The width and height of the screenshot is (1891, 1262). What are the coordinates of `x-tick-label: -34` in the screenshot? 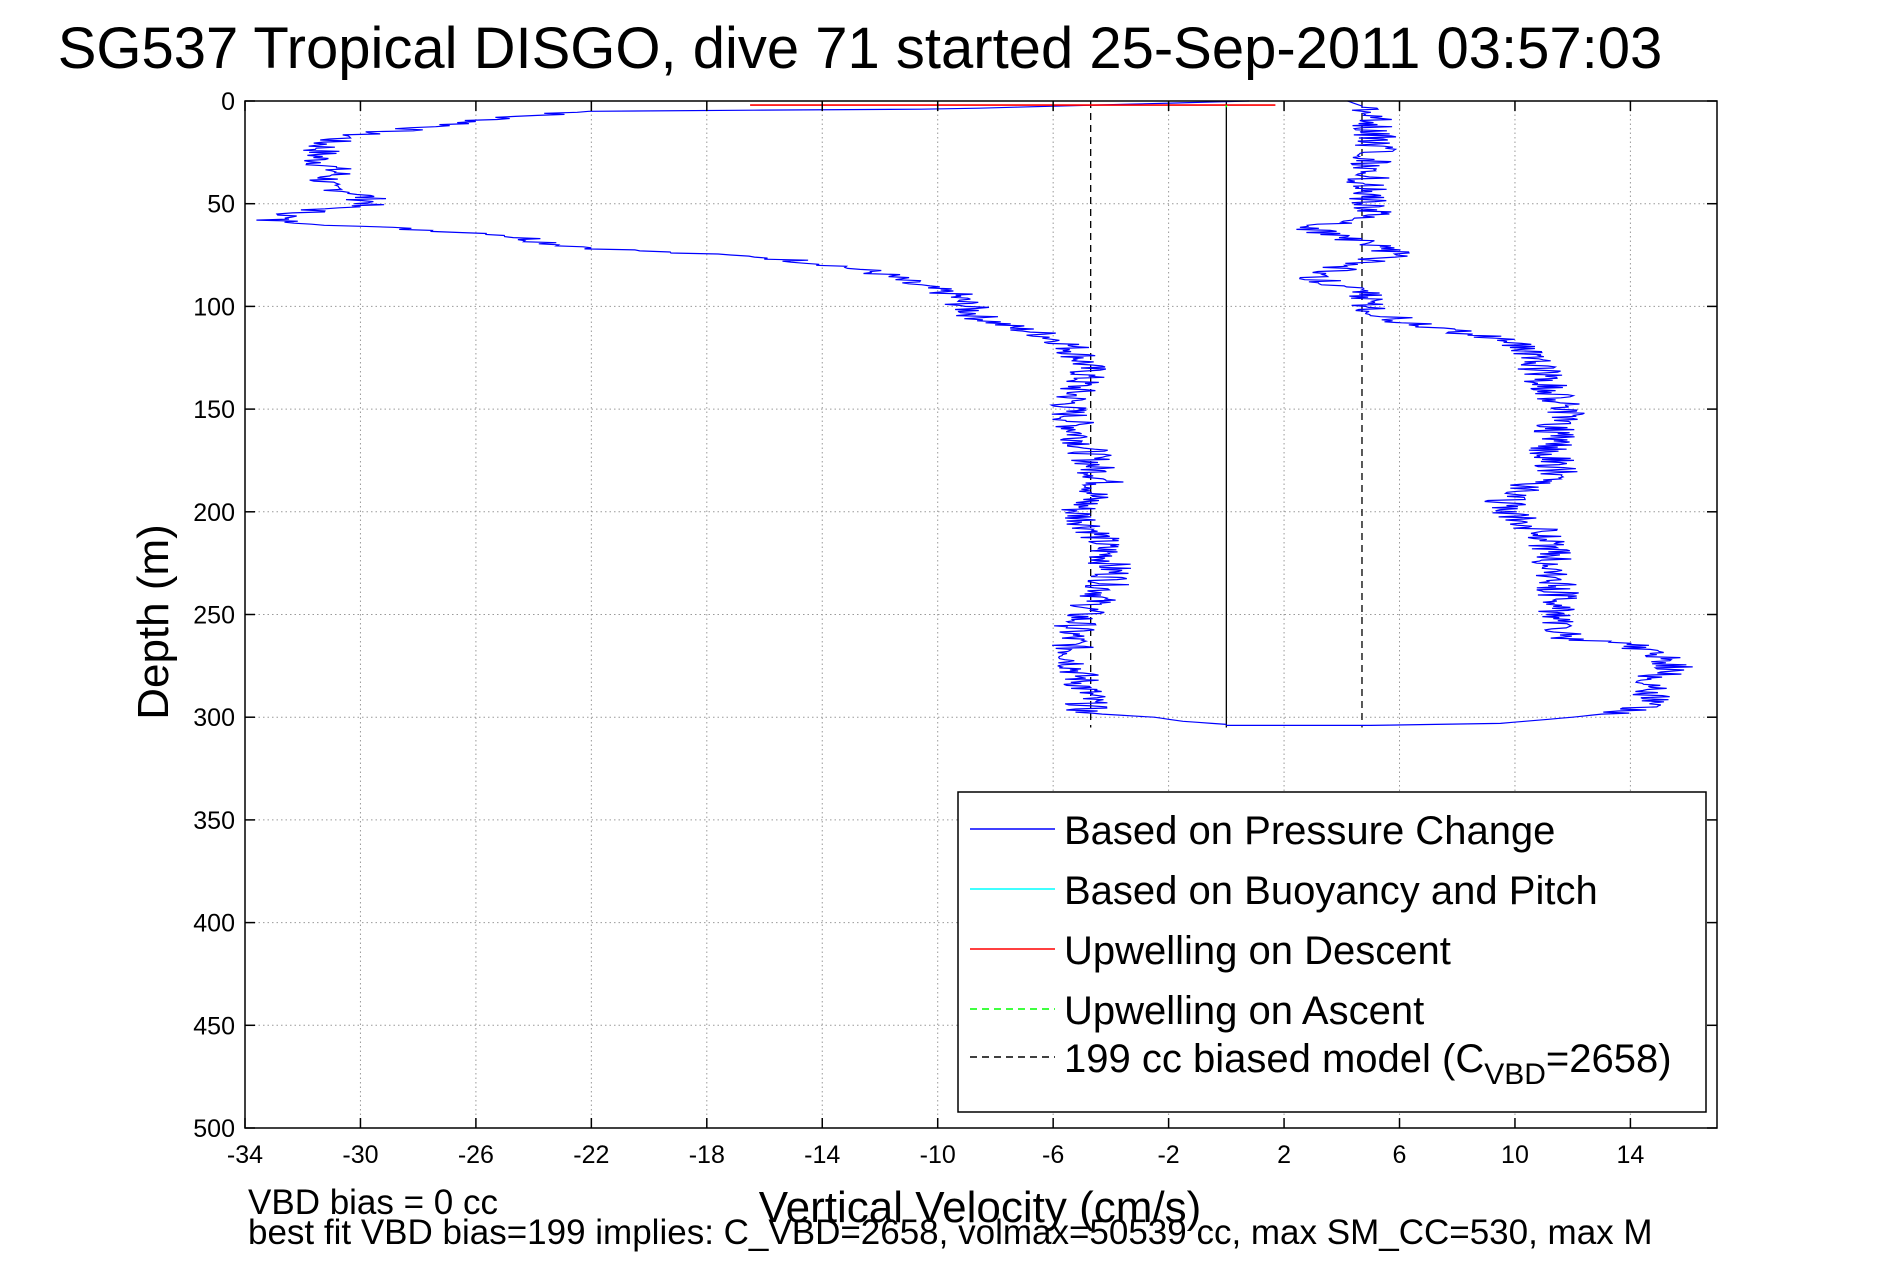 It's located at (245, 1155).